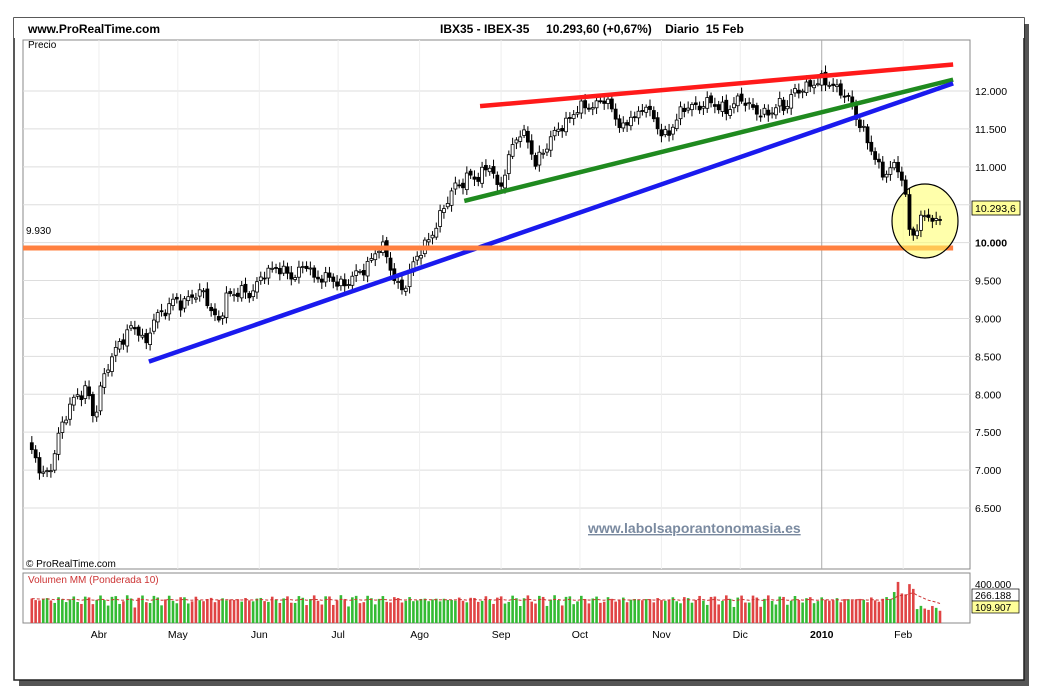 The width and height of the screenshot is (1040, 695). I want to click on price-tick-label: 10.000, so click(991, 244).